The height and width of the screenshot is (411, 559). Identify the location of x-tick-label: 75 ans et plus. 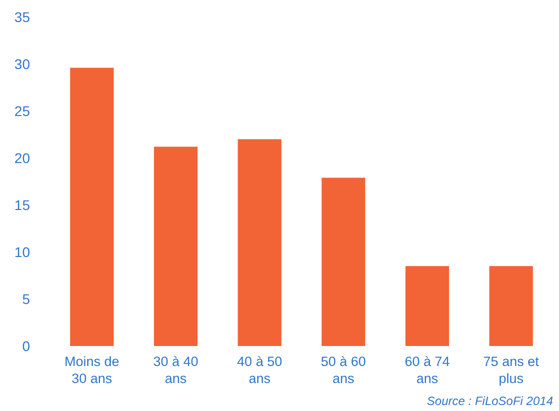
(511, 370).